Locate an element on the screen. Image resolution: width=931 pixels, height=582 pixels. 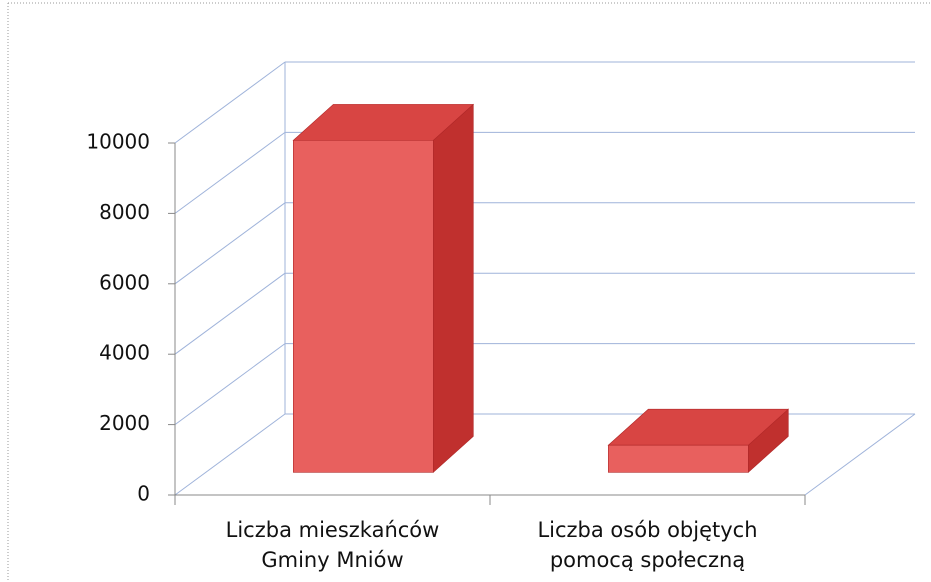
y-tick-label: 10000 is located at coordinates (118, 142).